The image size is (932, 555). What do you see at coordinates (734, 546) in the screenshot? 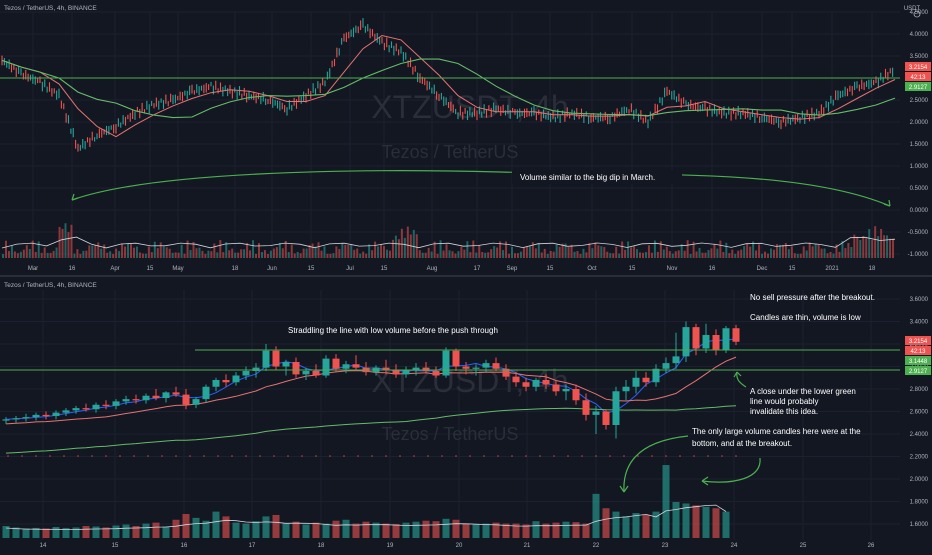
I see `bottom-time-tick: 24` at bounding box center [734, 546].